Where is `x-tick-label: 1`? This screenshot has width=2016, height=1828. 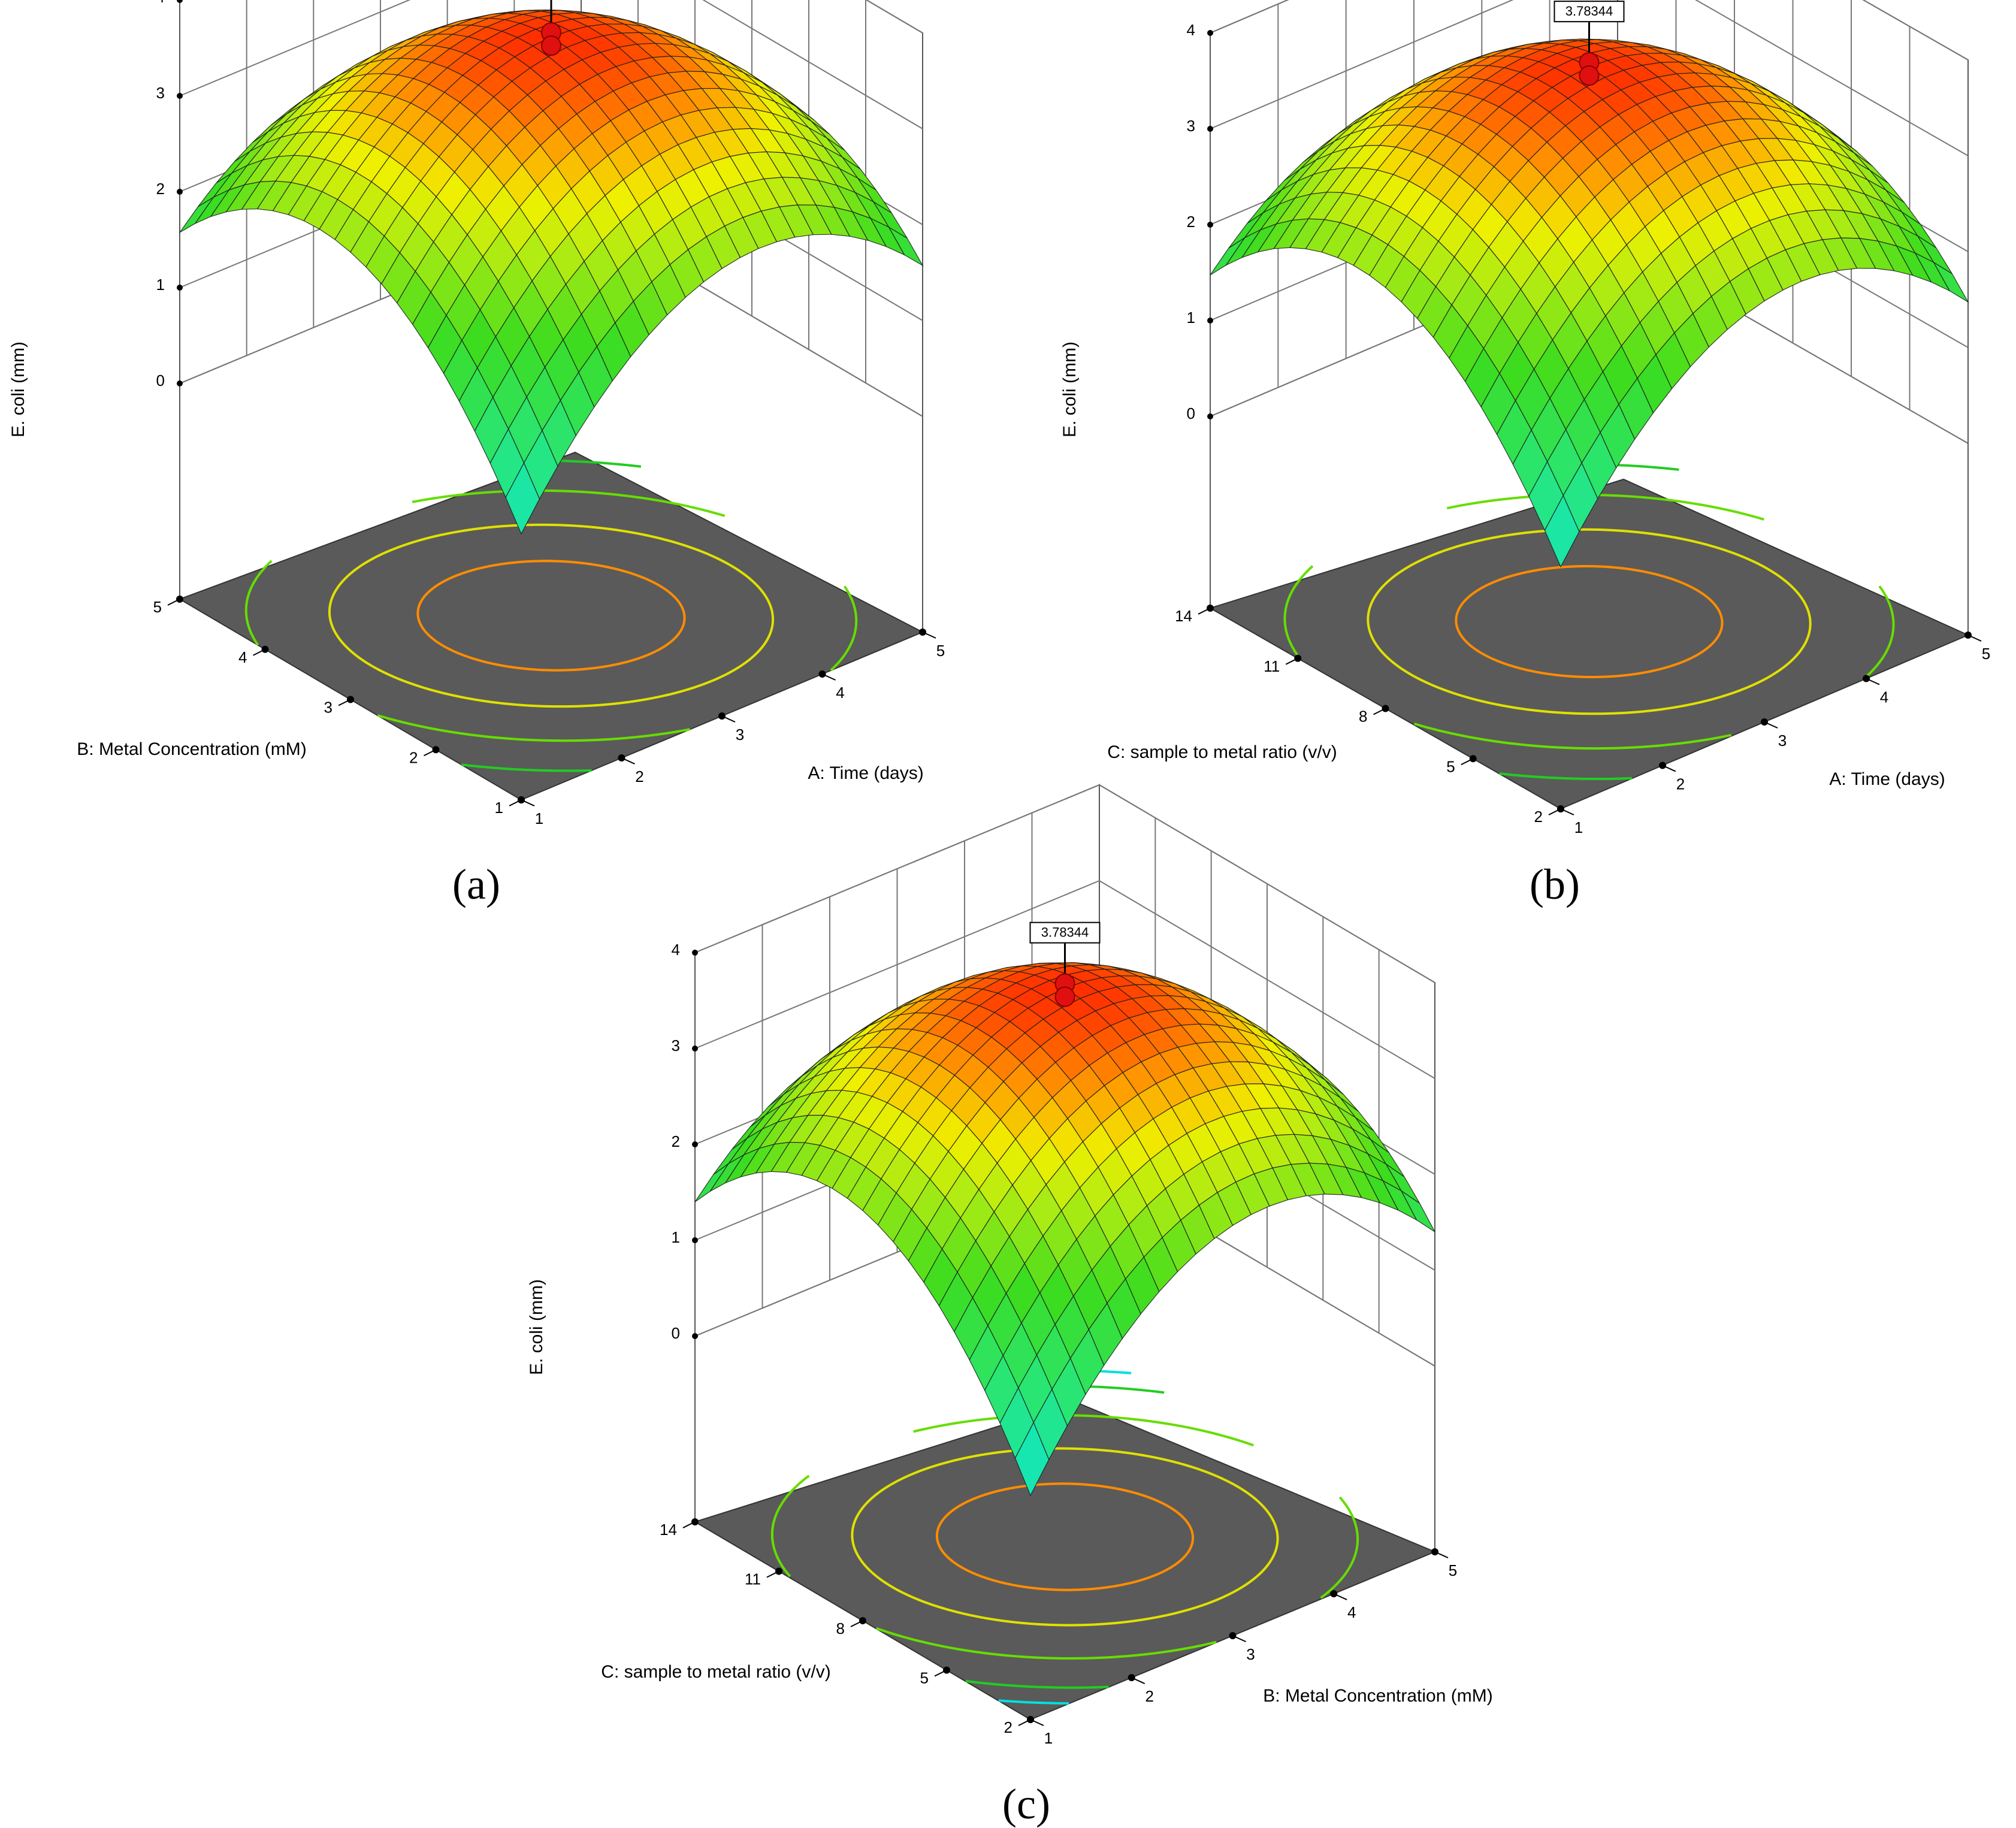 x-tick-label: 1 is located at coordinates (1048, 1738).